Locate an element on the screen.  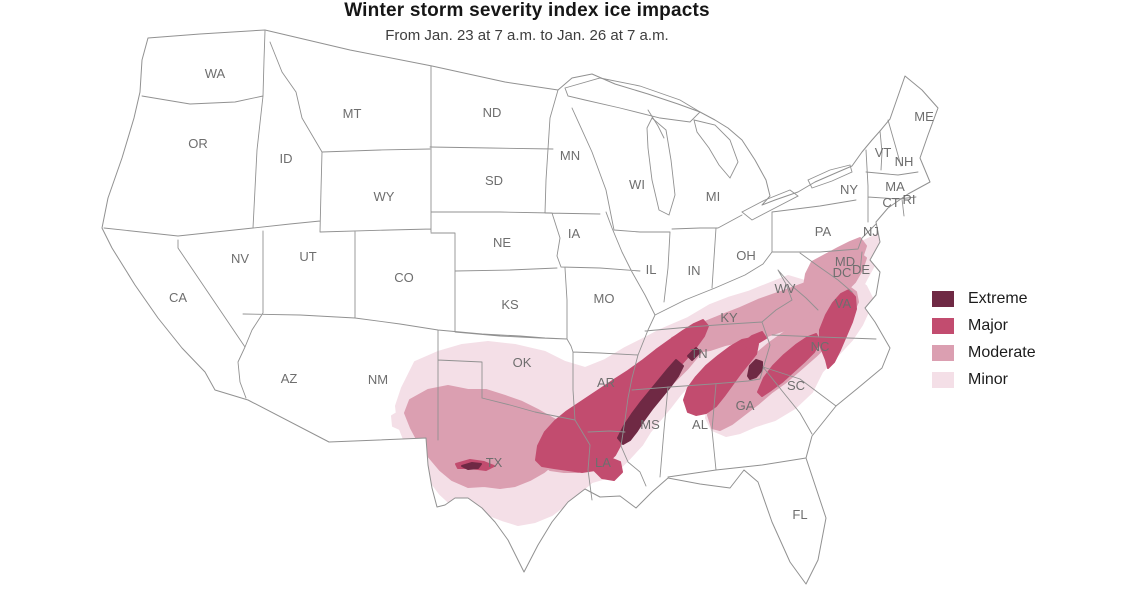
legend-item-major: Major is located at coordinates (984, 326).